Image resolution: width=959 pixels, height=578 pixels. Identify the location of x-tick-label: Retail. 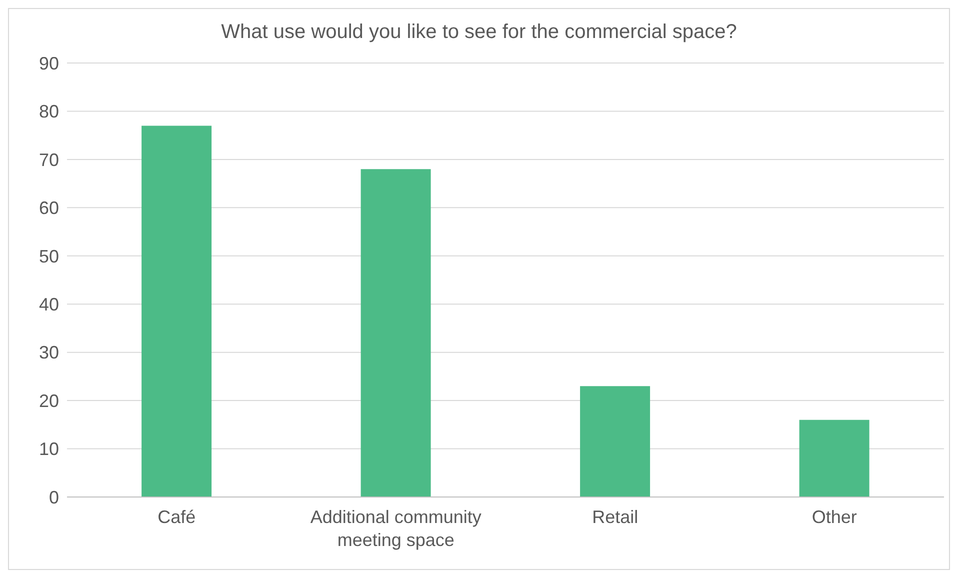
(615, 517).